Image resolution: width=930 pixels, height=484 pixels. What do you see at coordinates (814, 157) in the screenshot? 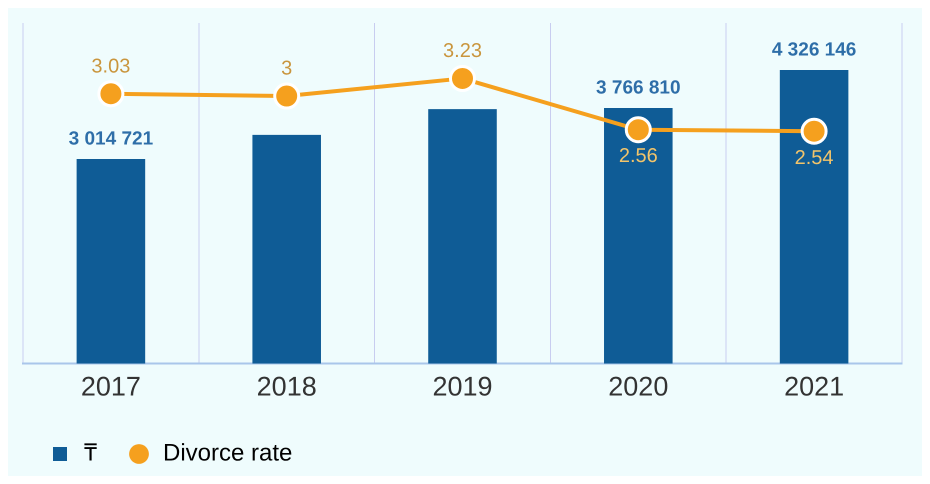
I see `data-label: 2.54` at bounding box center [814, 157].